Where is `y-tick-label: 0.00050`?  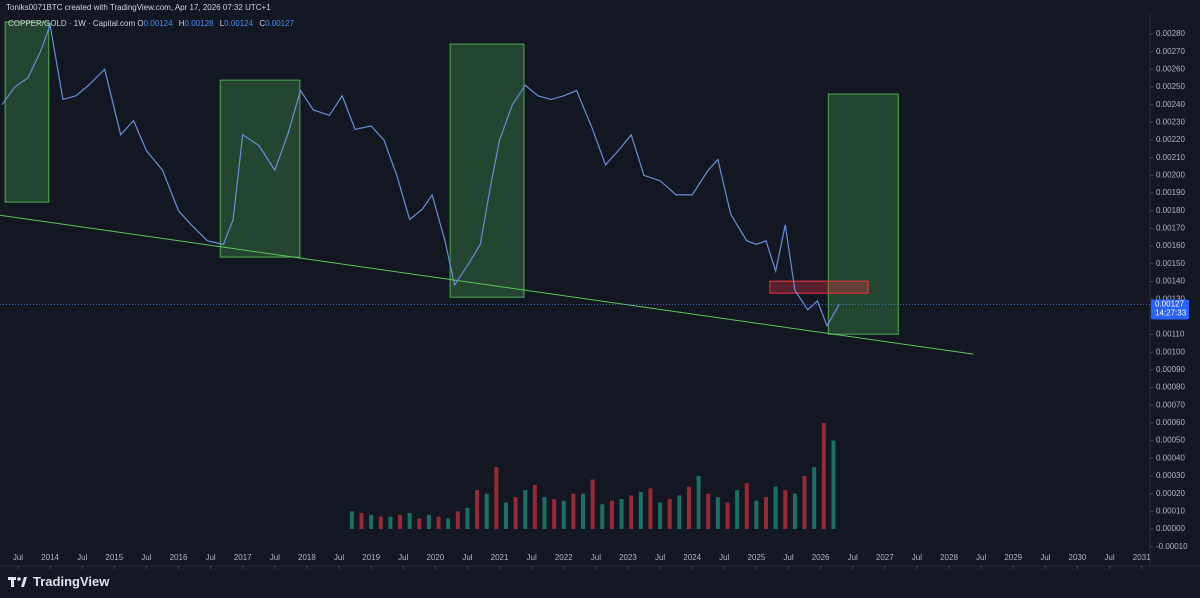 y-tick-label: 0.00050 is located at coordinates (1170, 440).